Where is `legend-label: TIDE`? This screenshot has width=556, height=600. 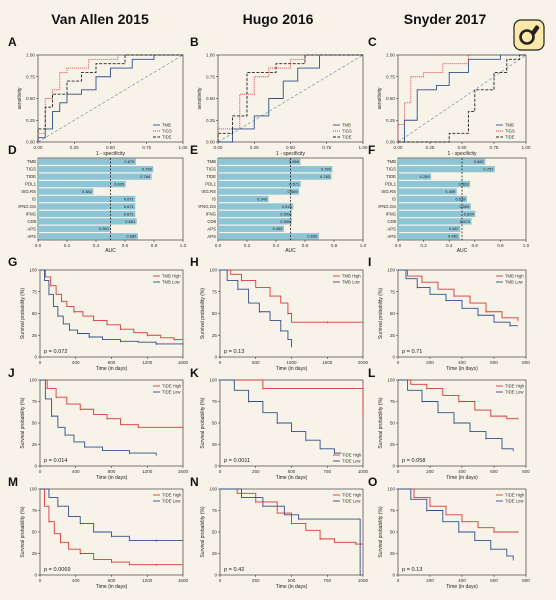 legend-label: TIDE is located at coordinates (167, 137).